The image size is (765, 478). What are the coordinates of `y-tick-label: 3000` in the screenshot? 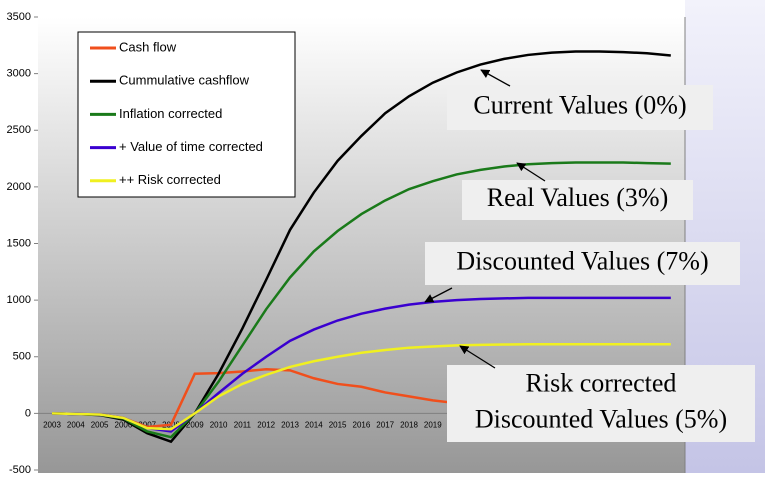 It's located at (19, 74).